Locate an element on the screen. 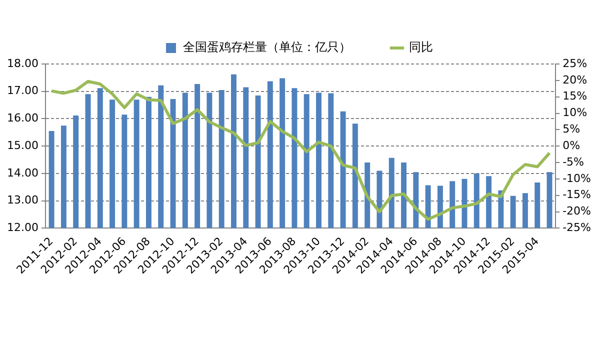 The height and width of the screenshot is (340, 600). y2-tick-label: -10% is located at coordinates (577, 178).